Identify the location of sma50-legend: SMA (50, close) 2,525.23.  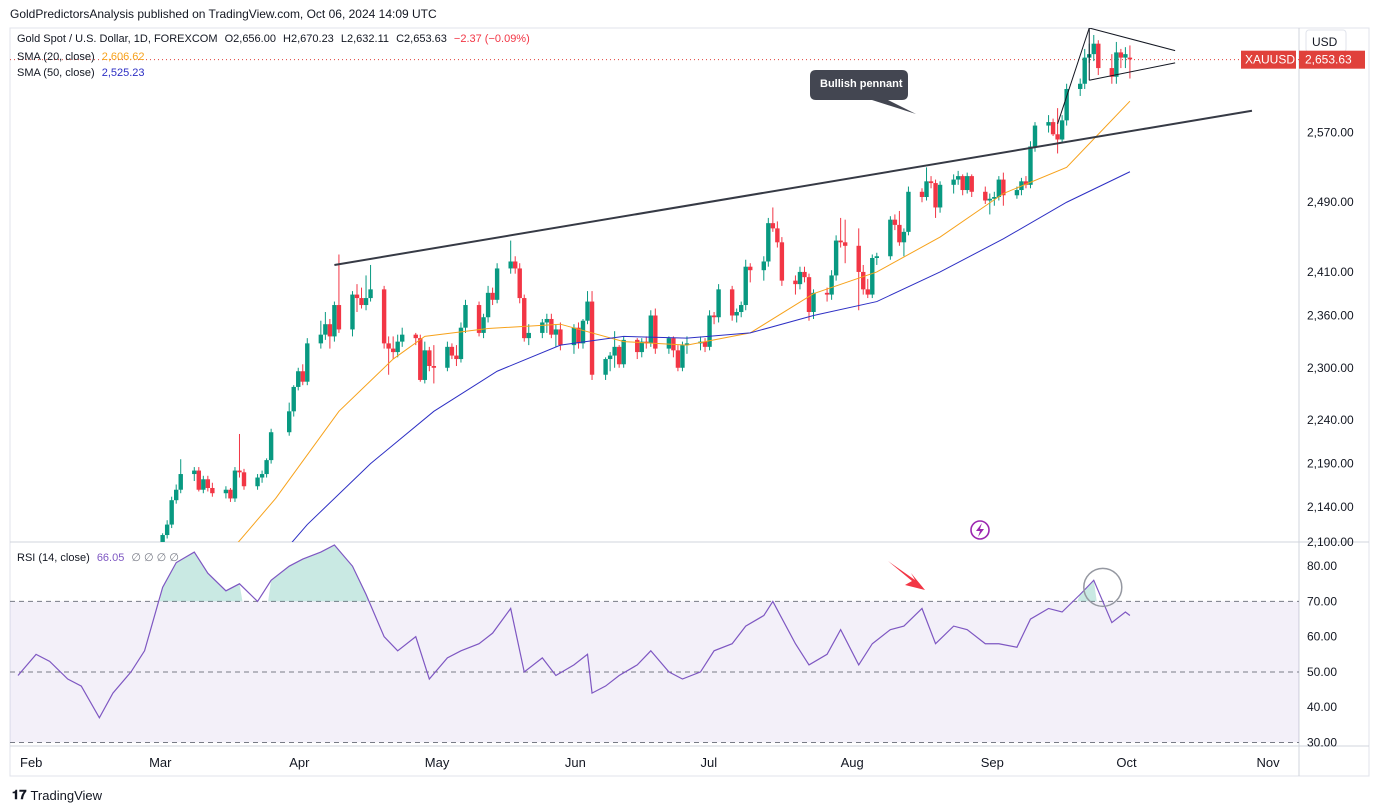
(83, 73).